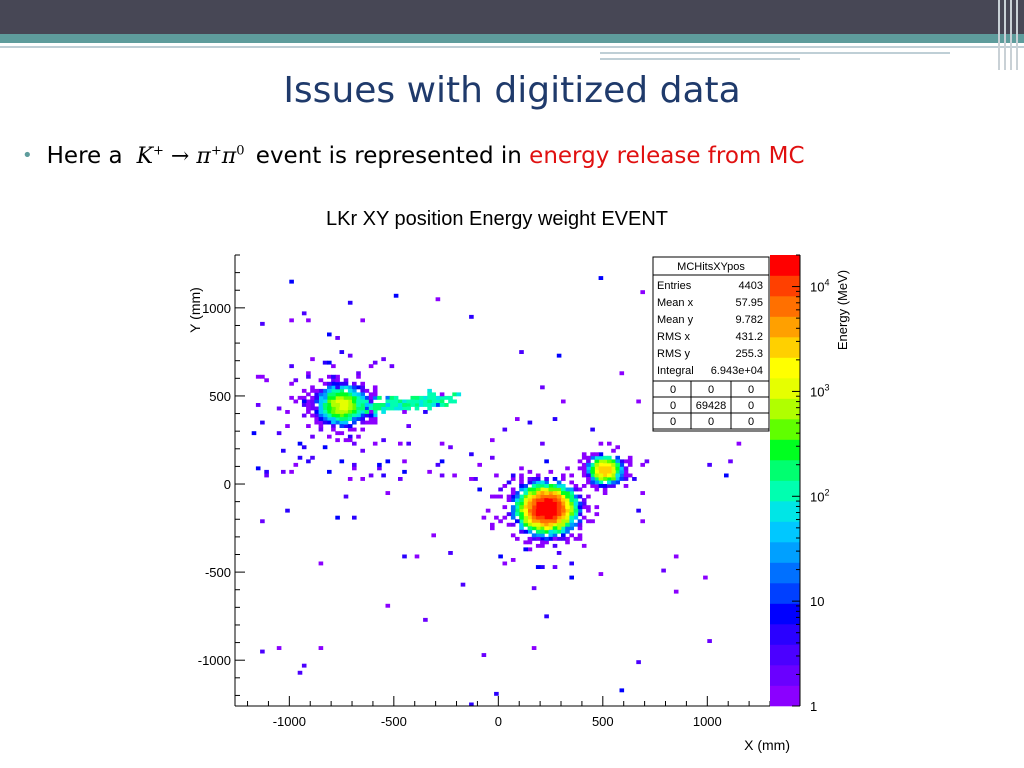  I want to click on color-scale: 1 10 102 103 104 Energy (MeV), so click(810, 484).